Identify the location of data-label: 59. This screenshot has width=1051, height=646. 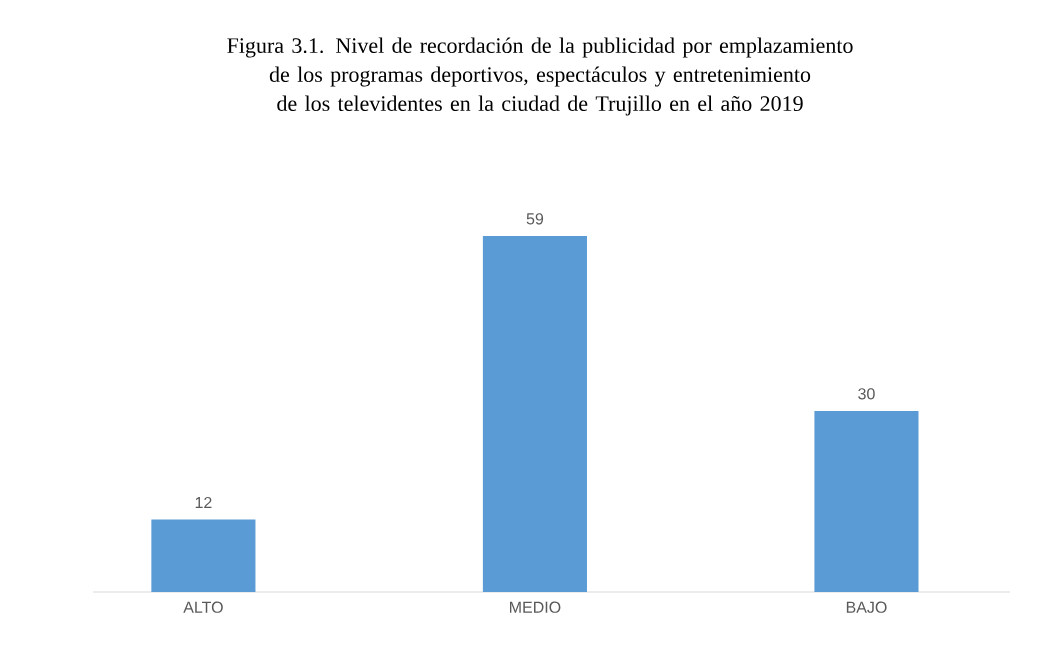
(535, 219).